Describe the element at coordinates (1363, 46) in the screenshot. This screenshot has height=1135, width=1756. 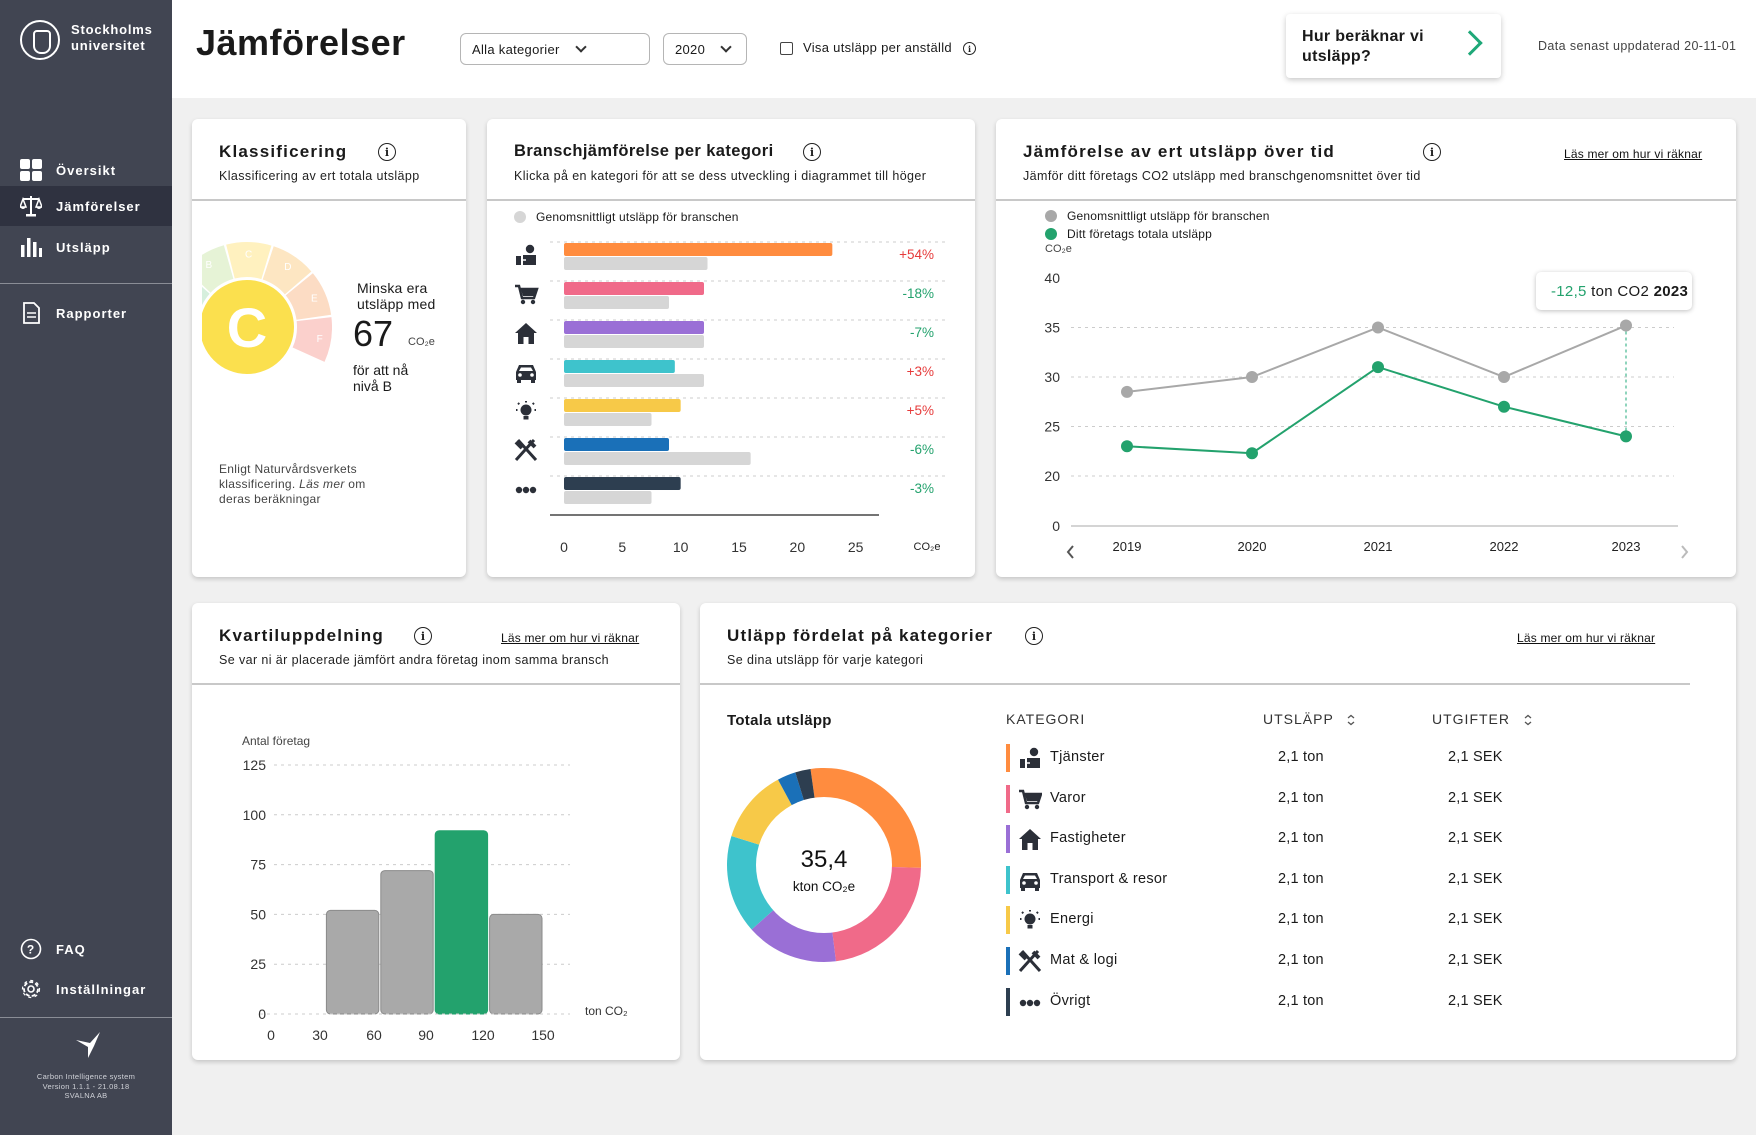
I see `how-calc-label: Hur beräknar vi utsläpp?` at that location.